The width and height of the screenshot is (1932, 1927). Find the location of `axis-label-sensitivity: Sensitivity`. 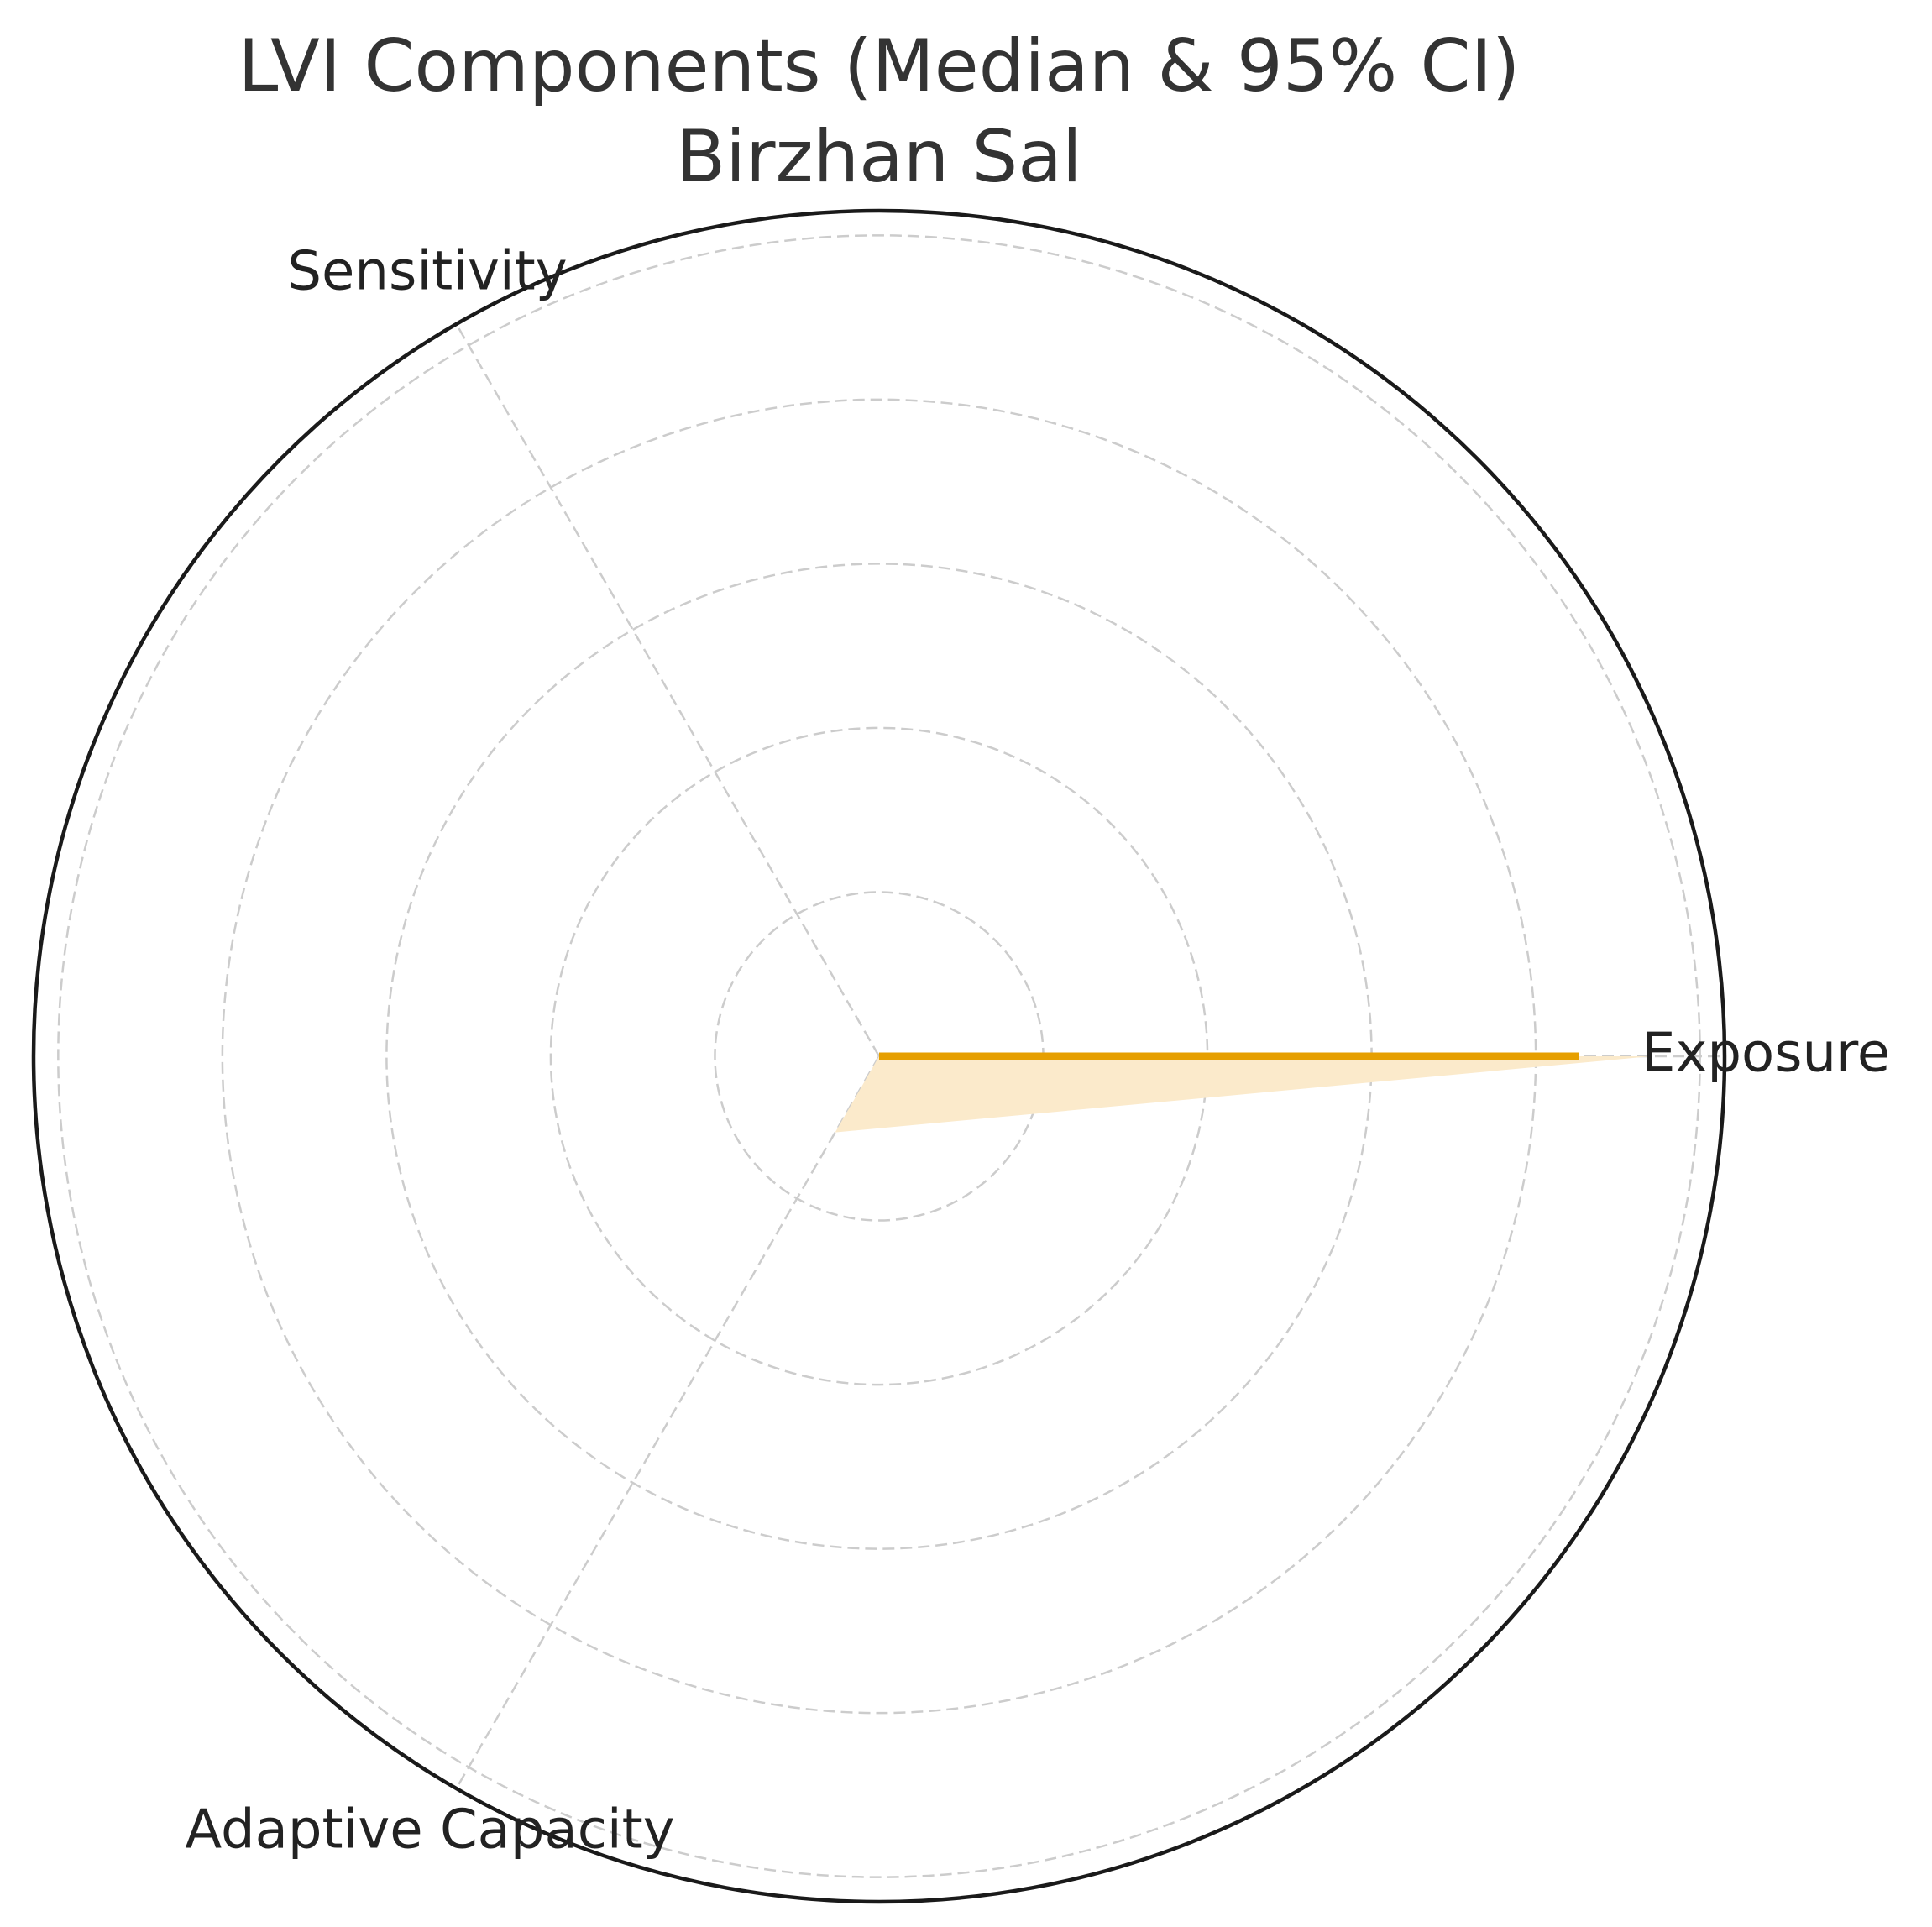

axis-label-sensitivity: Sensitivity is located at coordinates (427, 272).